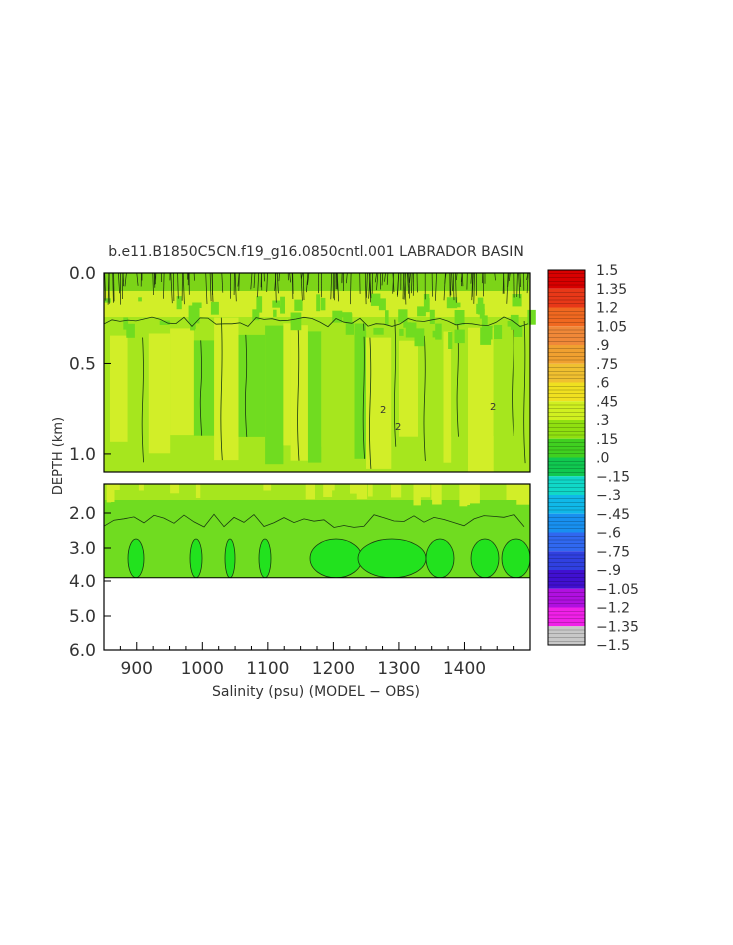 The width and height of the screenshot is (733, 945). Describe the element at coordinates (317, 282) in the screenshot. I see `surface-band` at that location.